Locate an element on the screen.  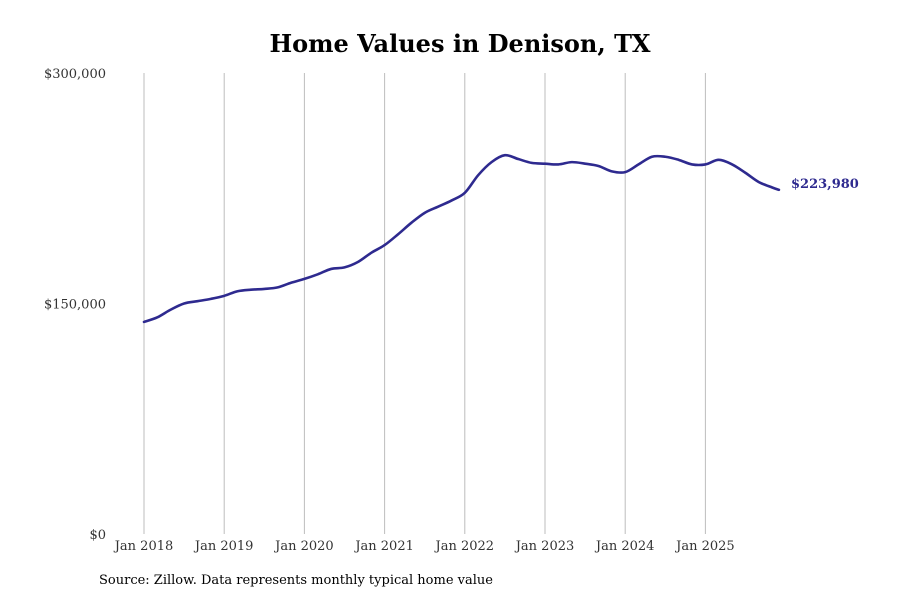
x-tick-label: Jan 2025 is located at coordinates (704, 546).